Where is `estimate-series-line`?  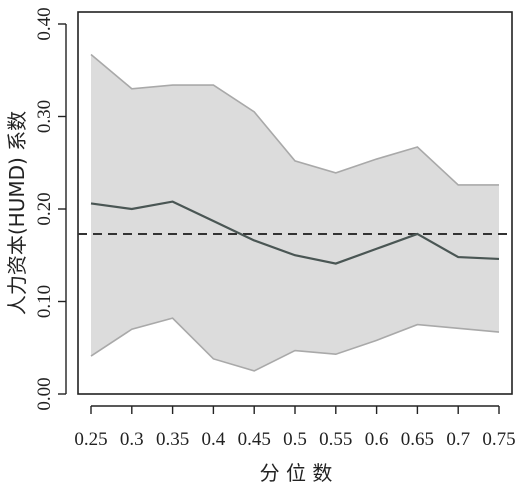 estimate-series-line is located at coordinates (295, 232).